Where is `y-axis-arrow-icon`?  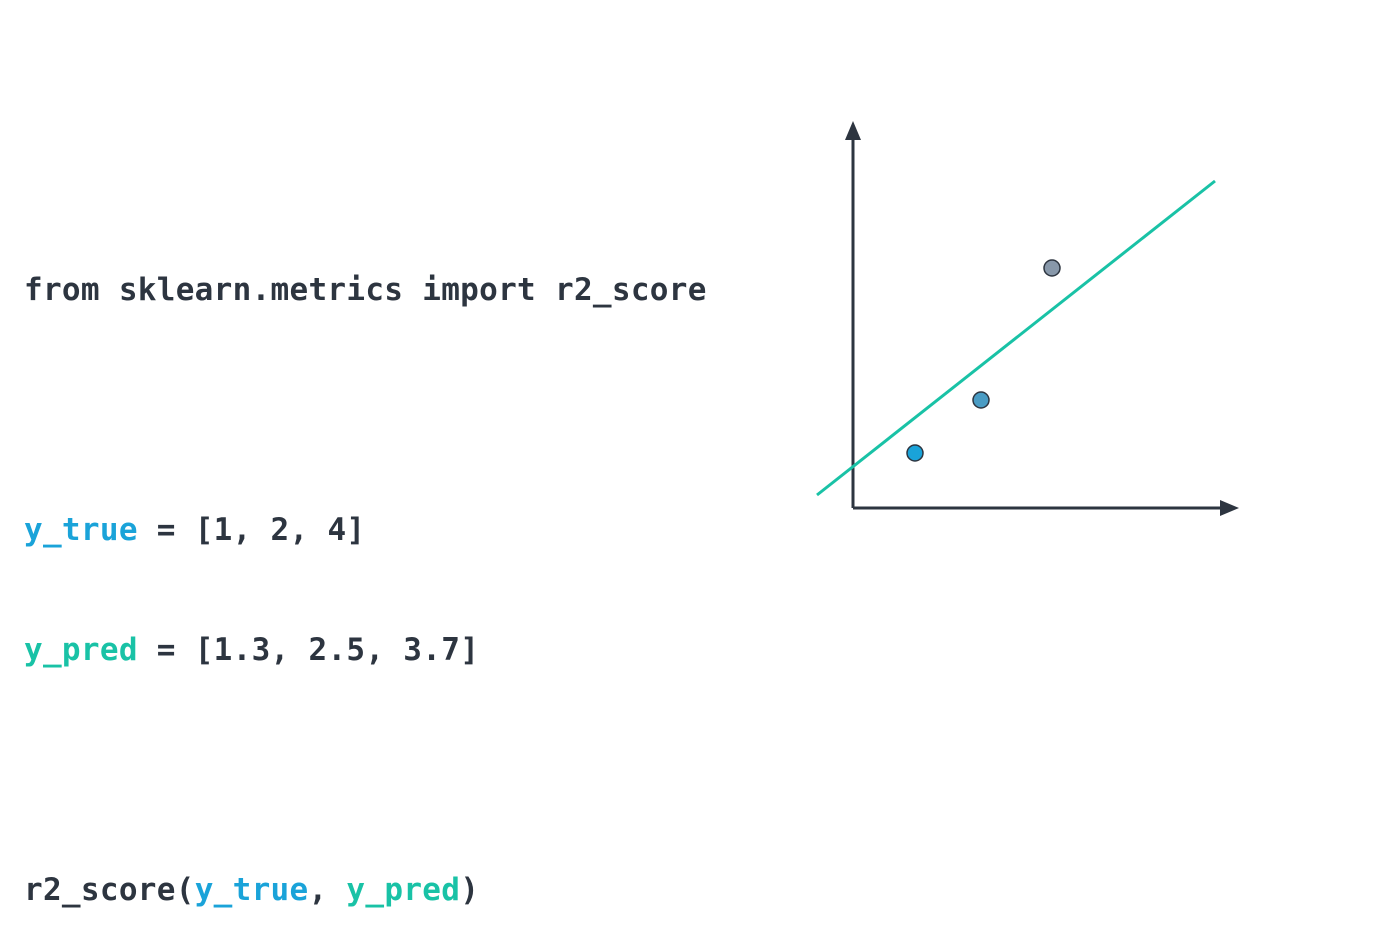 y-axis-arrow-icon is located at coordinates (853, 130).